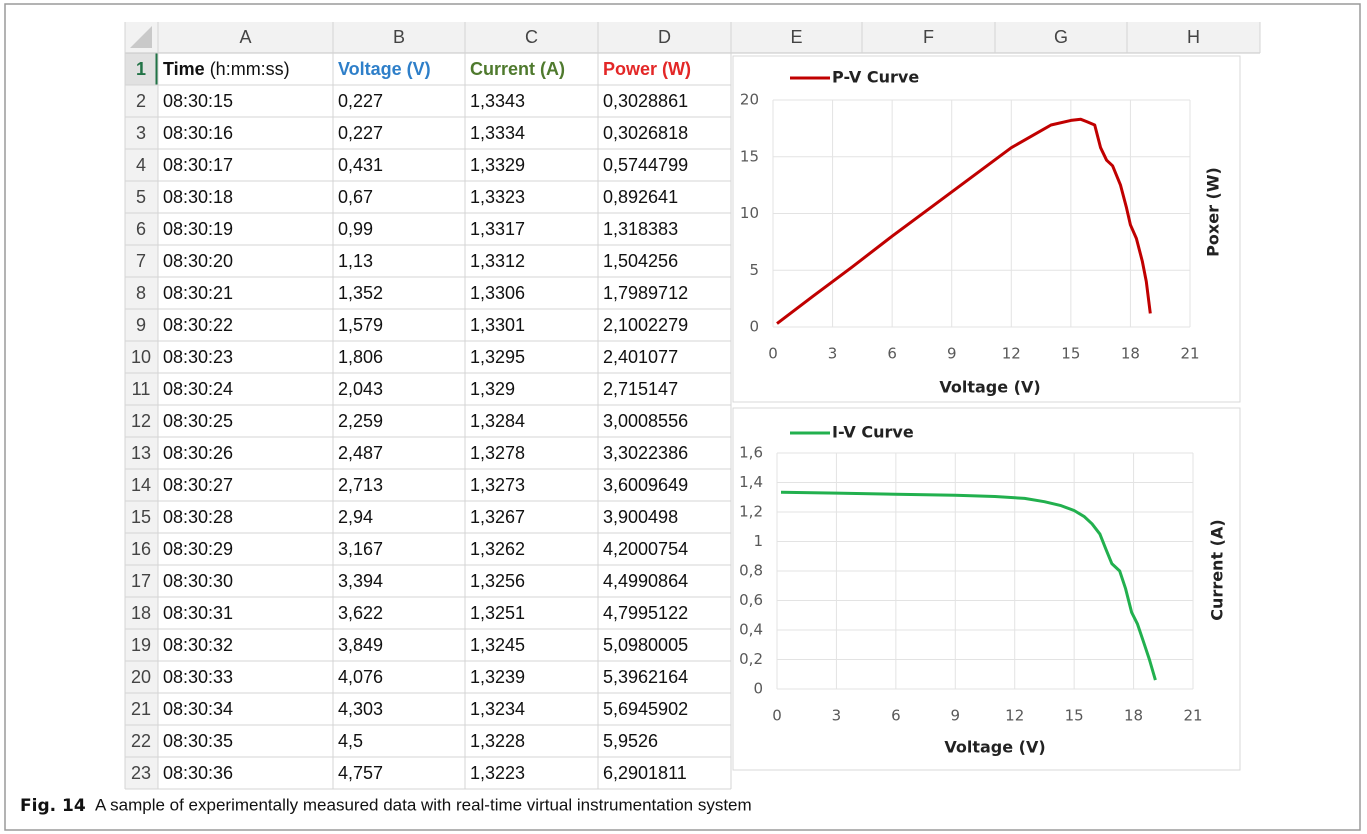 This screenshot has width=1367, height=834. What do you see at coordinates (198, 389) in the screenshot?
I see `cell: 08:30:24` at bounding box center [198, 389].